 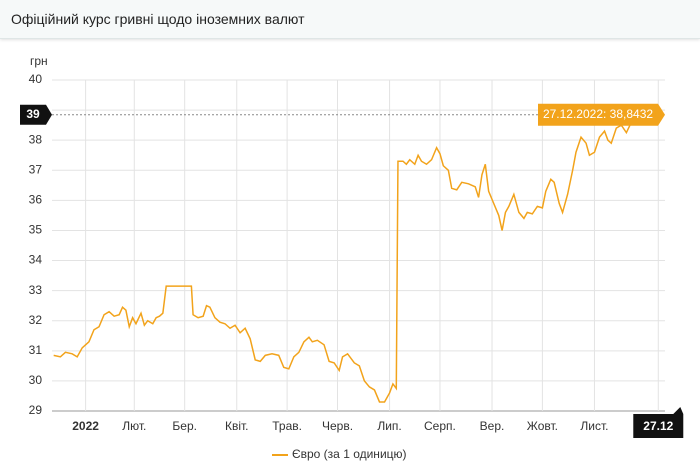 What do you see at coordinates (85, 426) in the screenshot?
I see `x-tick-label: 2022` at bounding box center [85, 426].